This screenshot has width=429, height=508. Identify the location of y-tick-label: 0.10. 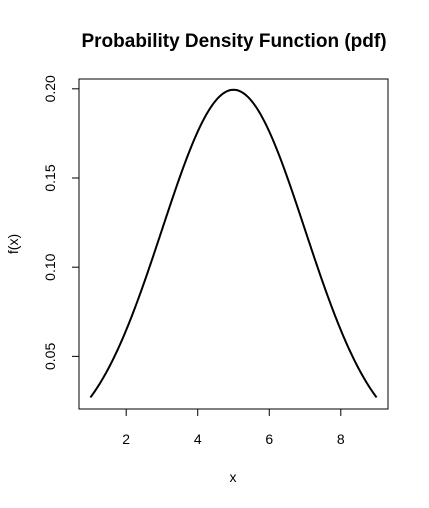
(50, 266).